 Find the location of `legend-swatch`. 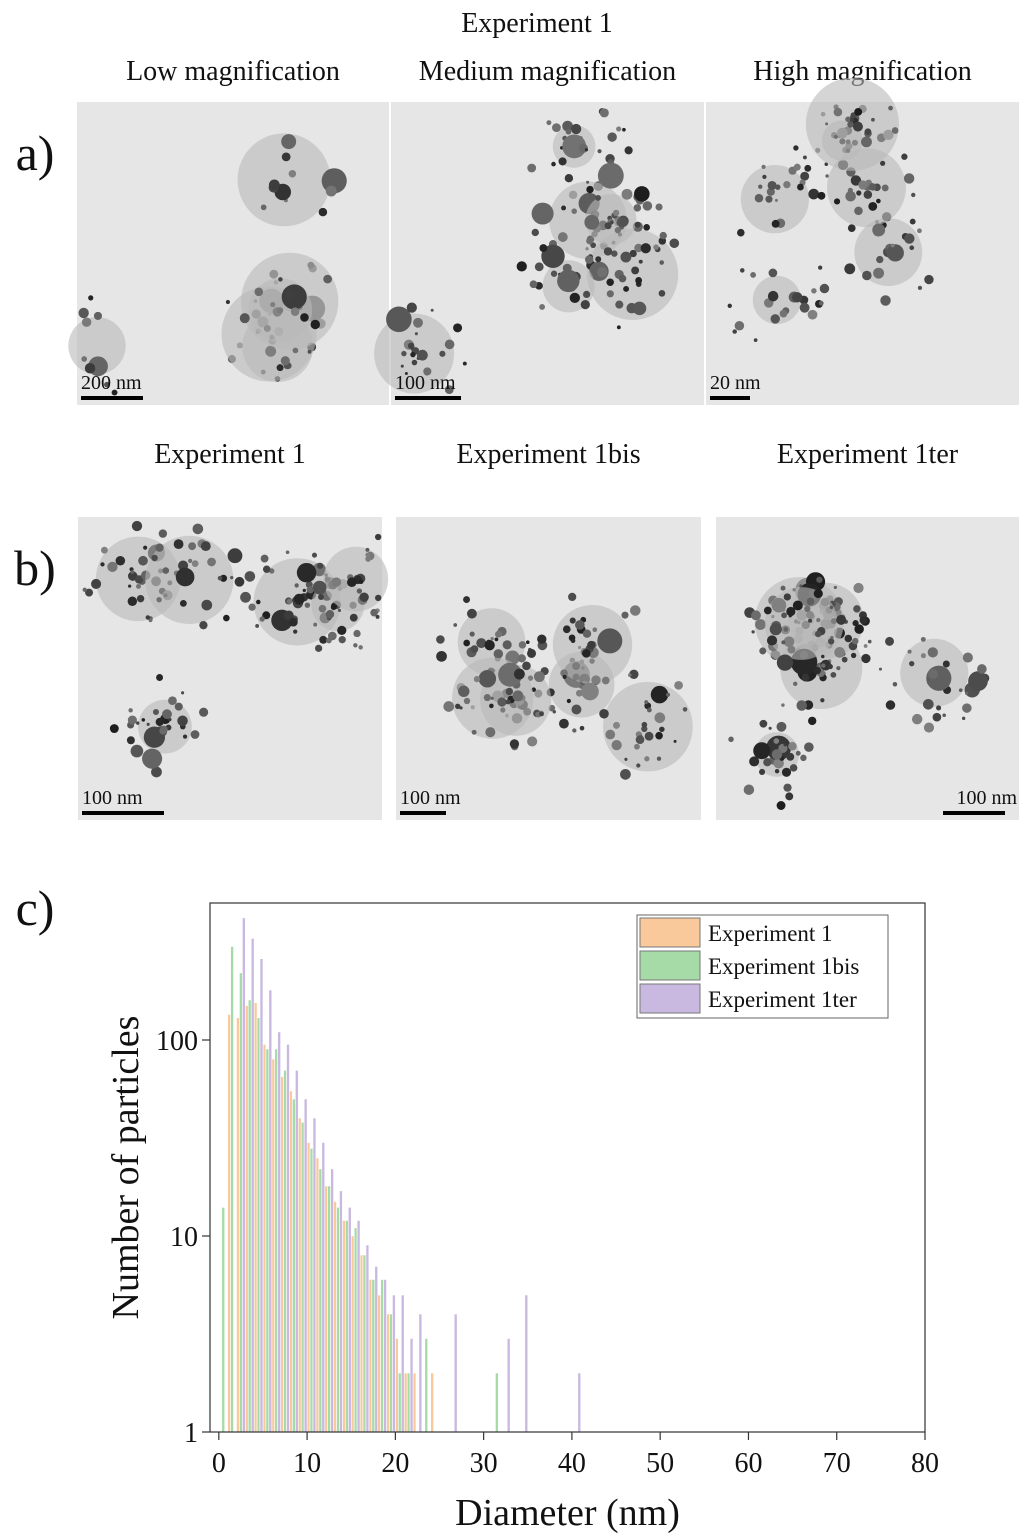

legend-swatch is located at coordinates (670, 932).